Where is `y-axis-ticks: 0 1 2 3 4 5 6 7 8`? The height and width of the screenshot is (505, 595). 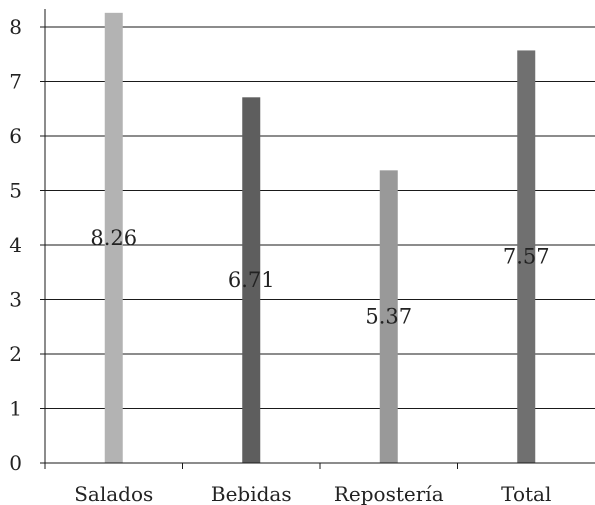
y-axis-ticks: 0 1 2 3 4 5 6 7 8 is located at coordinates (27, 242).